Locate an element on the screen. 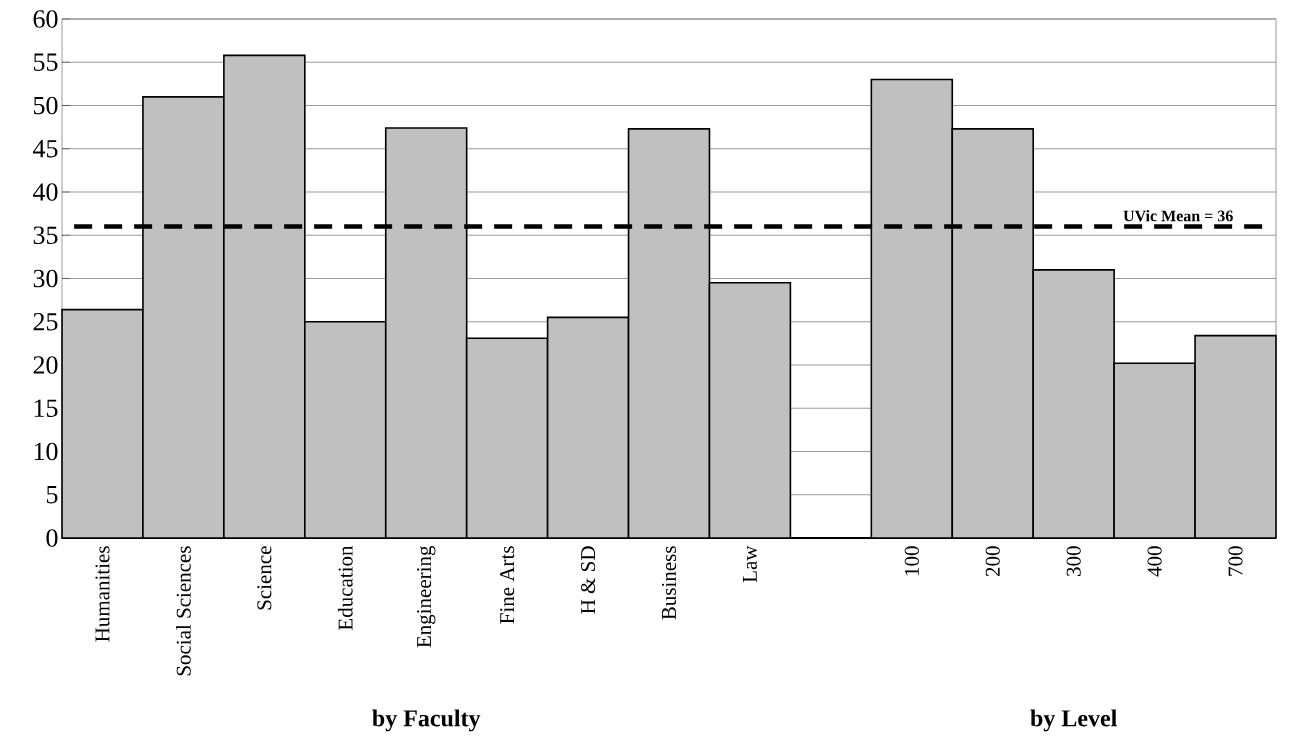 Image resolution: width=1303 pixels, height=754 pixels. y-tick-label: 30 is located at coordinates (45, 278).